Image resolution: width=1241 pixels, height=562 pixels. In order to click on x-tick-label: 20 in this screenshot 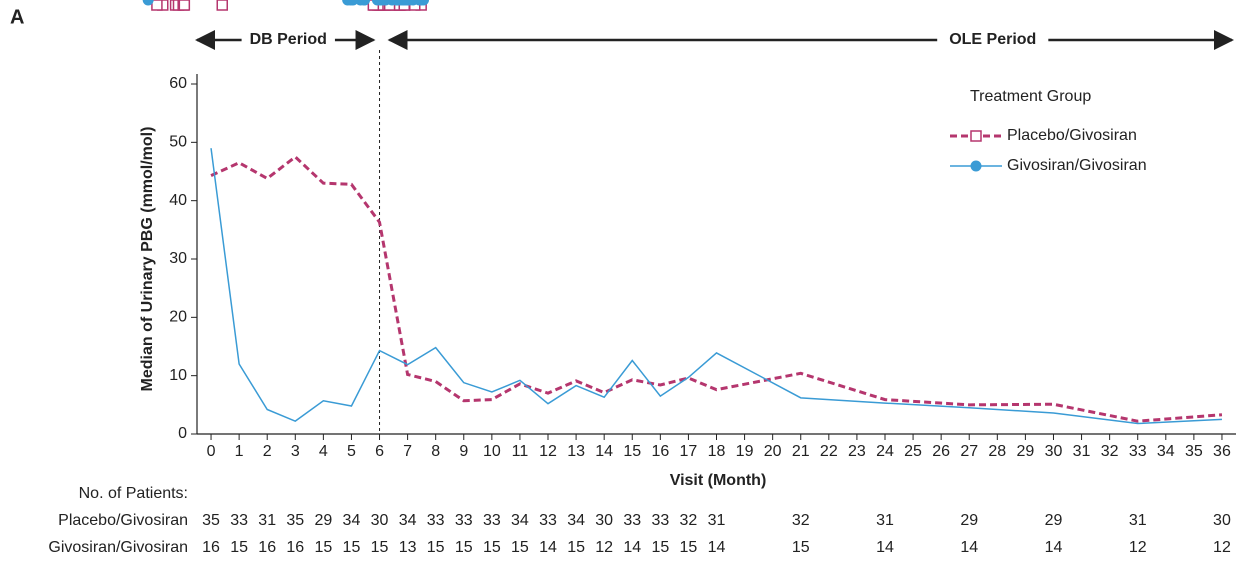, I will do `click(773, 451)`.